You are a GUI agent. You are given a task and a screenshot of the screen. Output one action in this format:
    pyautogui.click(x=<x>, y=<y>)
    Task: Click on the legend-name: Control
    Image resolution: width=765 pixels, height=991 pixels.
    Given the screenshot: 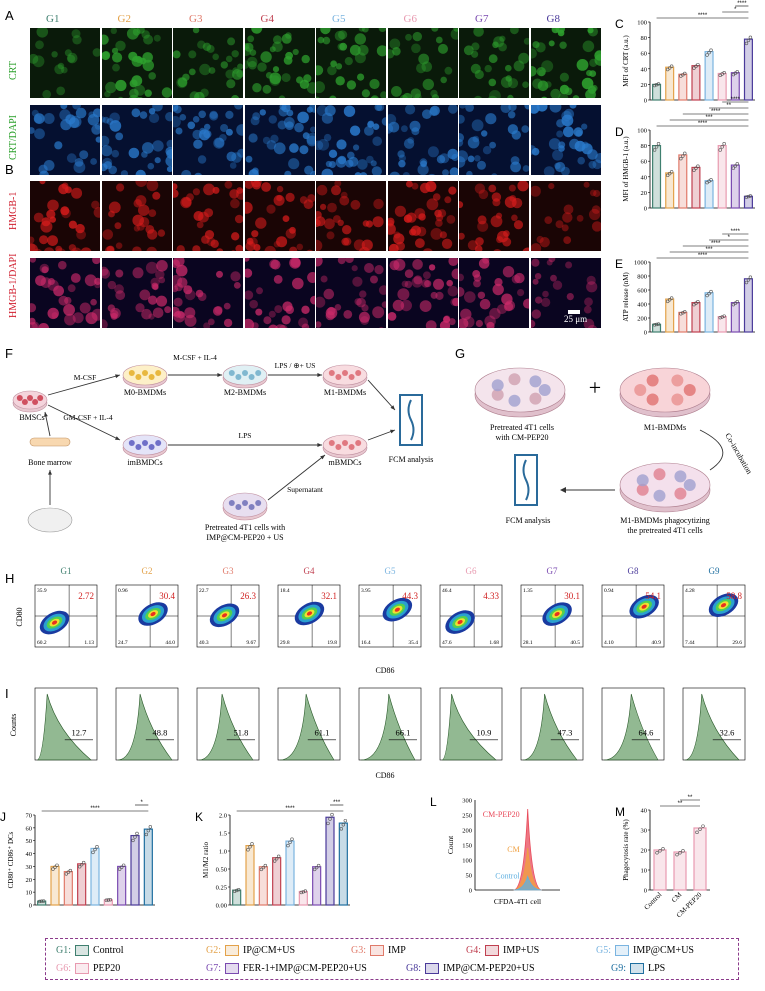 What is the action you would take?
    pyautogui.click(x=108, y=950)
    